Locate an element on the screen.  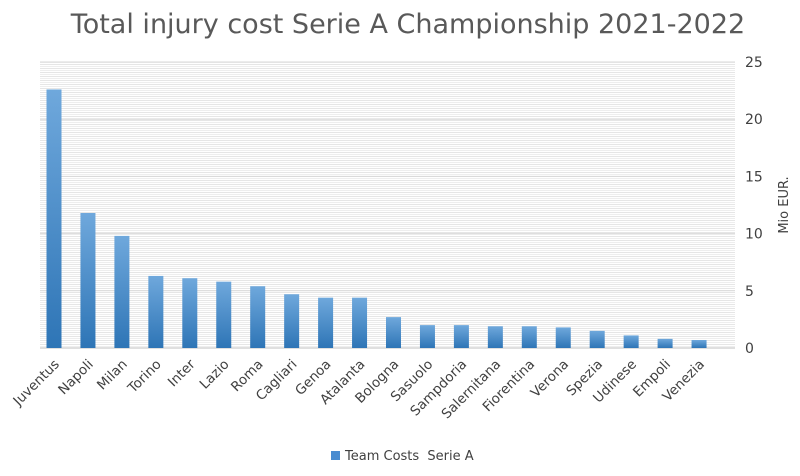
bar-empoli is located at coordinates (665, 343).